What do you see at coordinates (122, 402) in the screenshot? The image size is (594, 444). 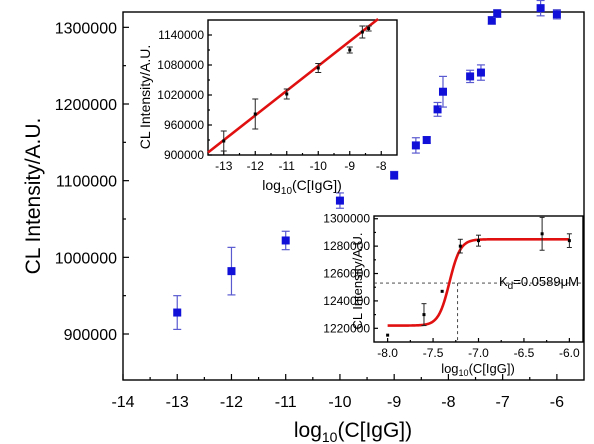 I see `main-x-tick-label: -14` at bounding box center [122, 402].